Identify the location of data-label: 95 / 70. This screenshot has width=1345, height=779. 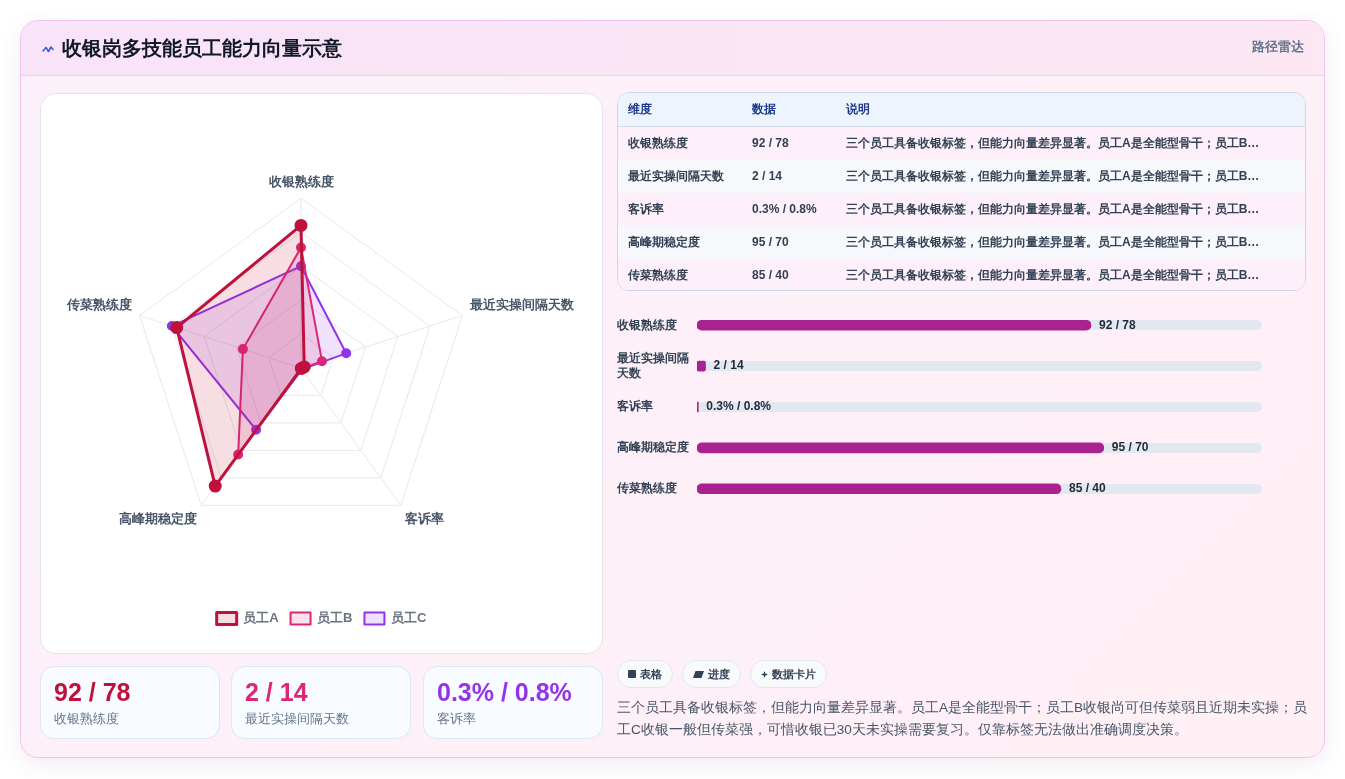
(1130, 447).